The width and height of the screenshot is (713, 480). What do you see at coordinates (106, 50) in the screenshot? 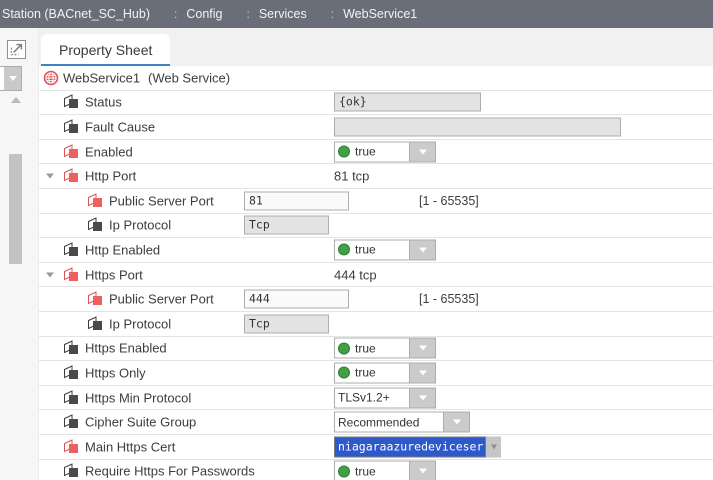
I see `tab-property-sheet: Property Sheet` at bounding box center [106, 50].